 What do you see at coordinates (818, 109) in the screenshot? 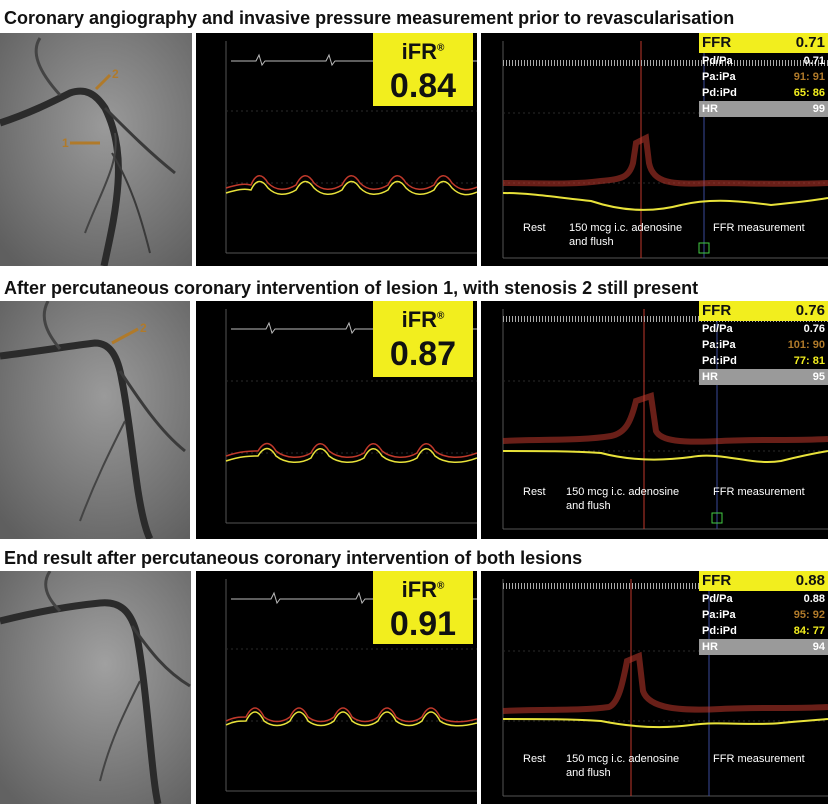
I see `hr-value: 99` at bounding box center [818, 109].